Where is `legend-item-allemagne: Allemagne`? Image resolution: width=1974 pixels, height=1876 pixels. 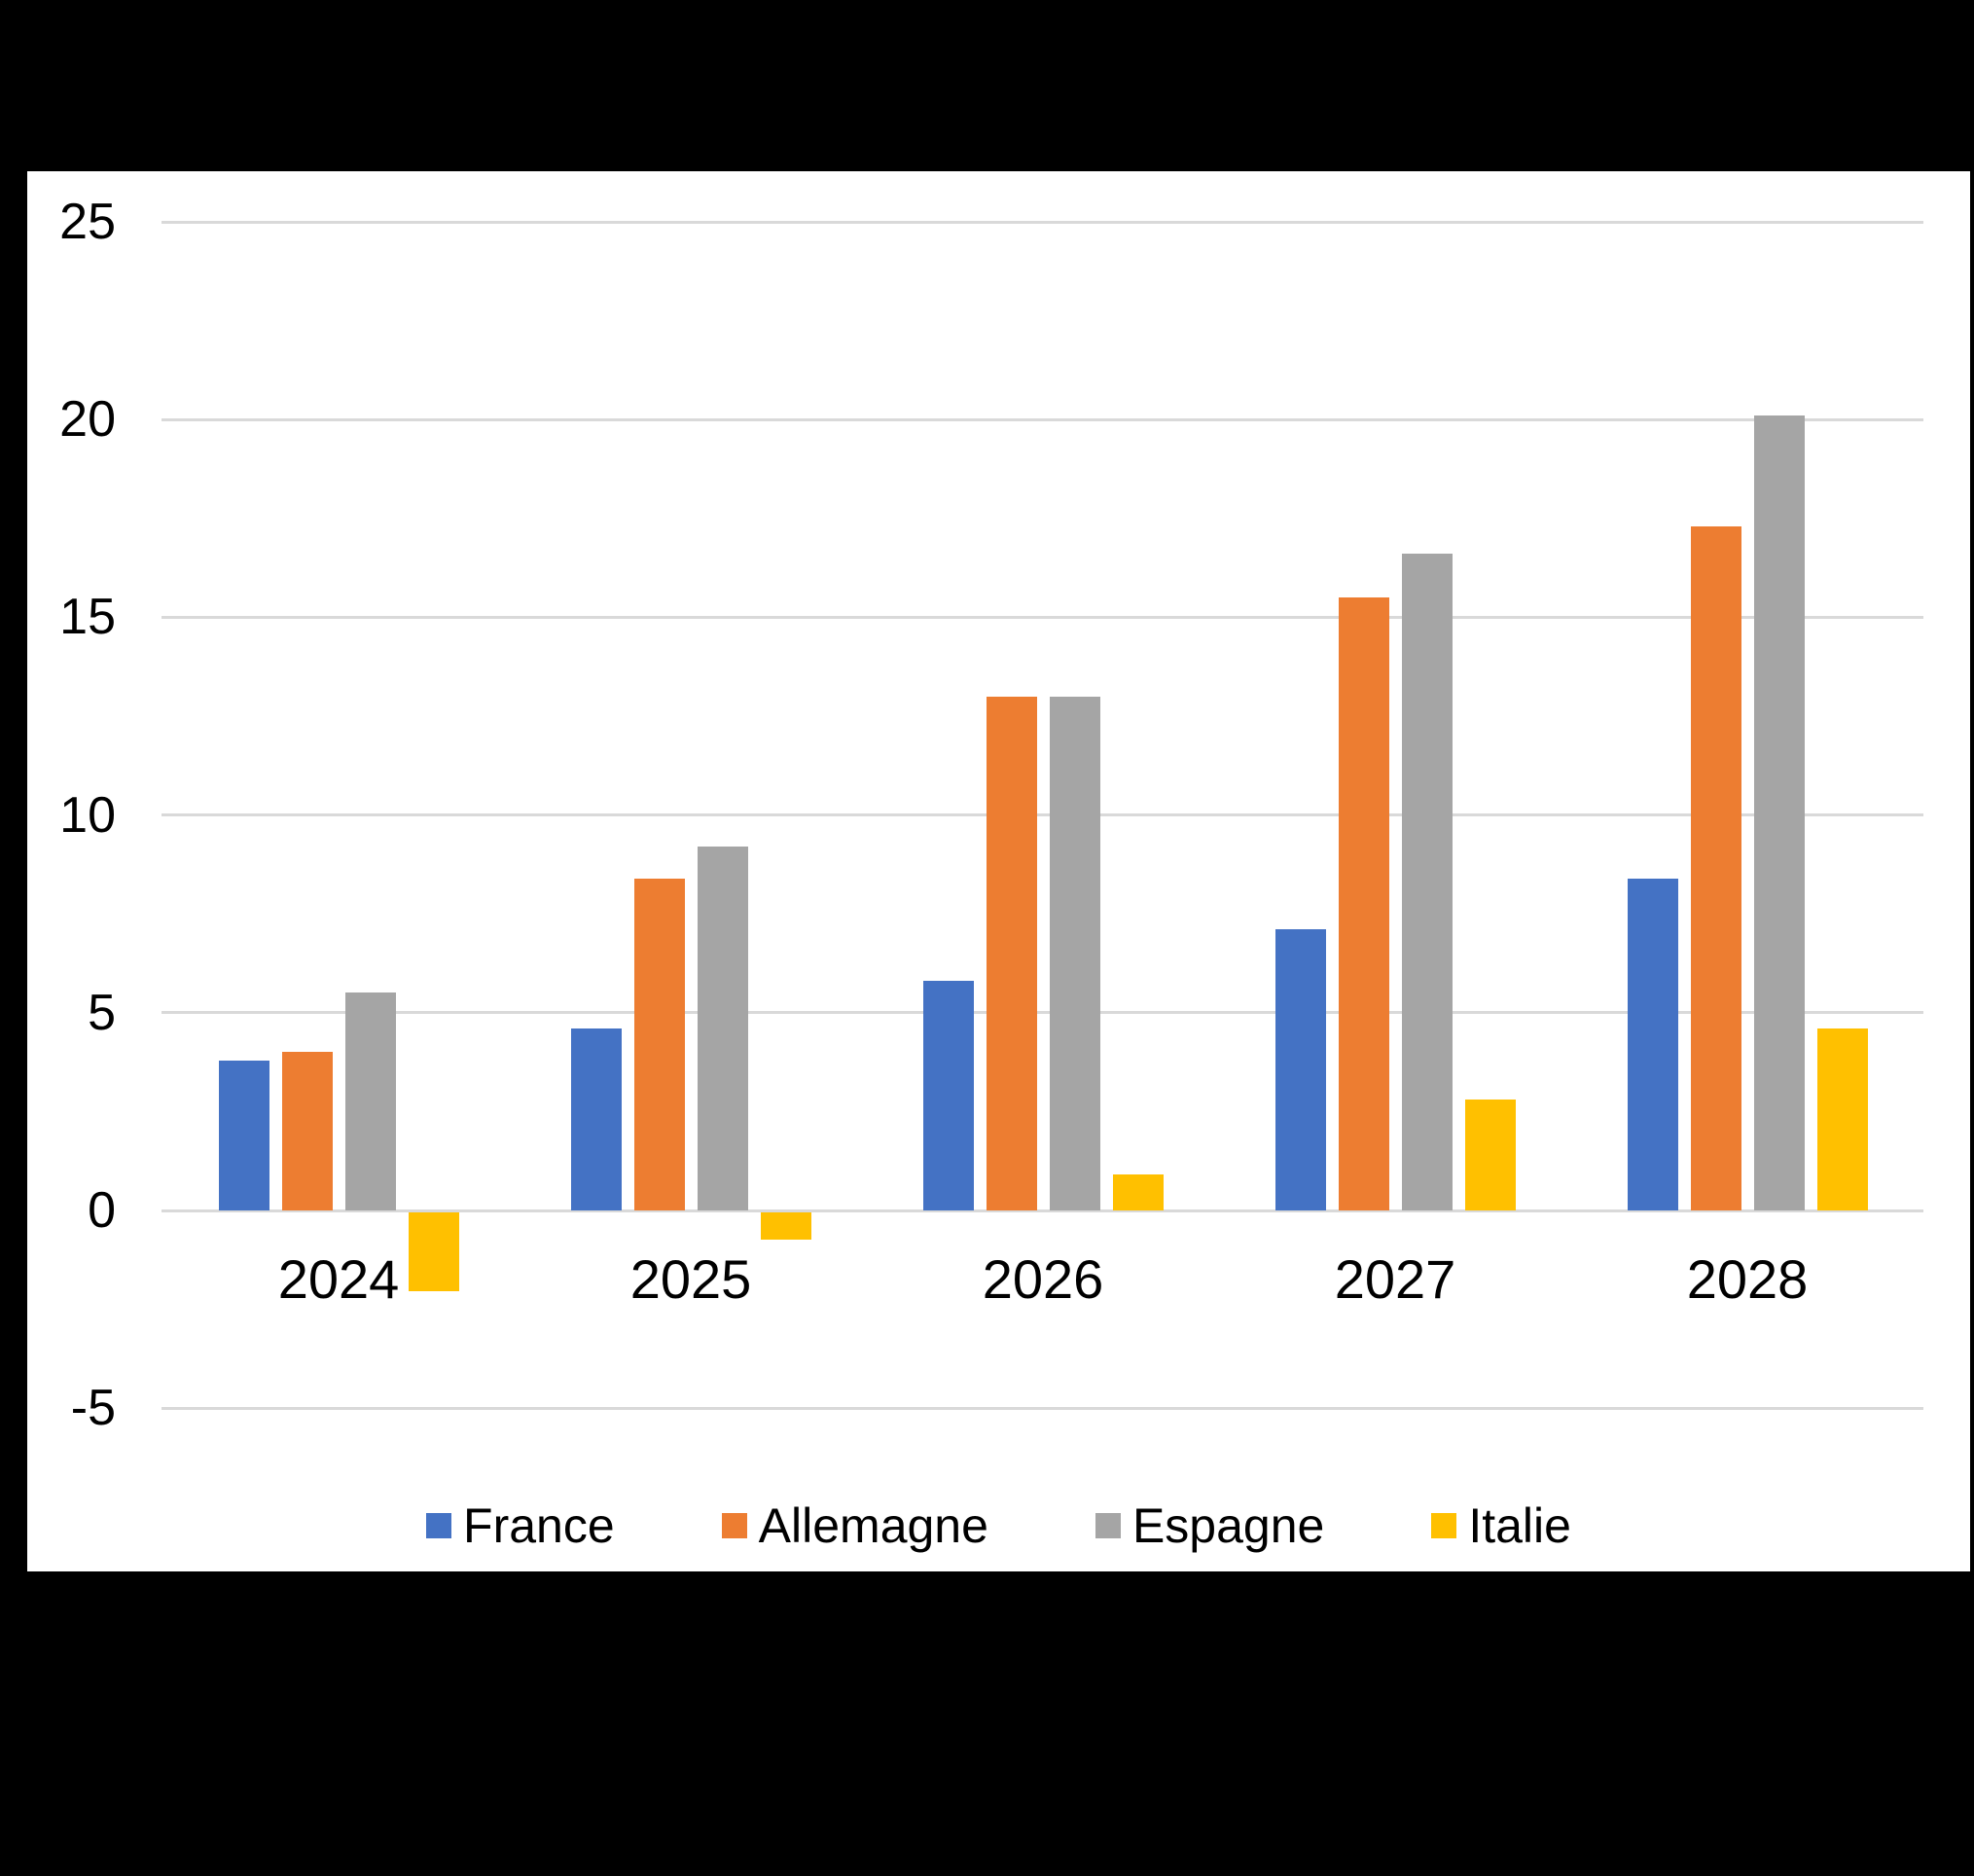 legend-item-allemagne: Allemagne is located at coordinates (854, 1525).